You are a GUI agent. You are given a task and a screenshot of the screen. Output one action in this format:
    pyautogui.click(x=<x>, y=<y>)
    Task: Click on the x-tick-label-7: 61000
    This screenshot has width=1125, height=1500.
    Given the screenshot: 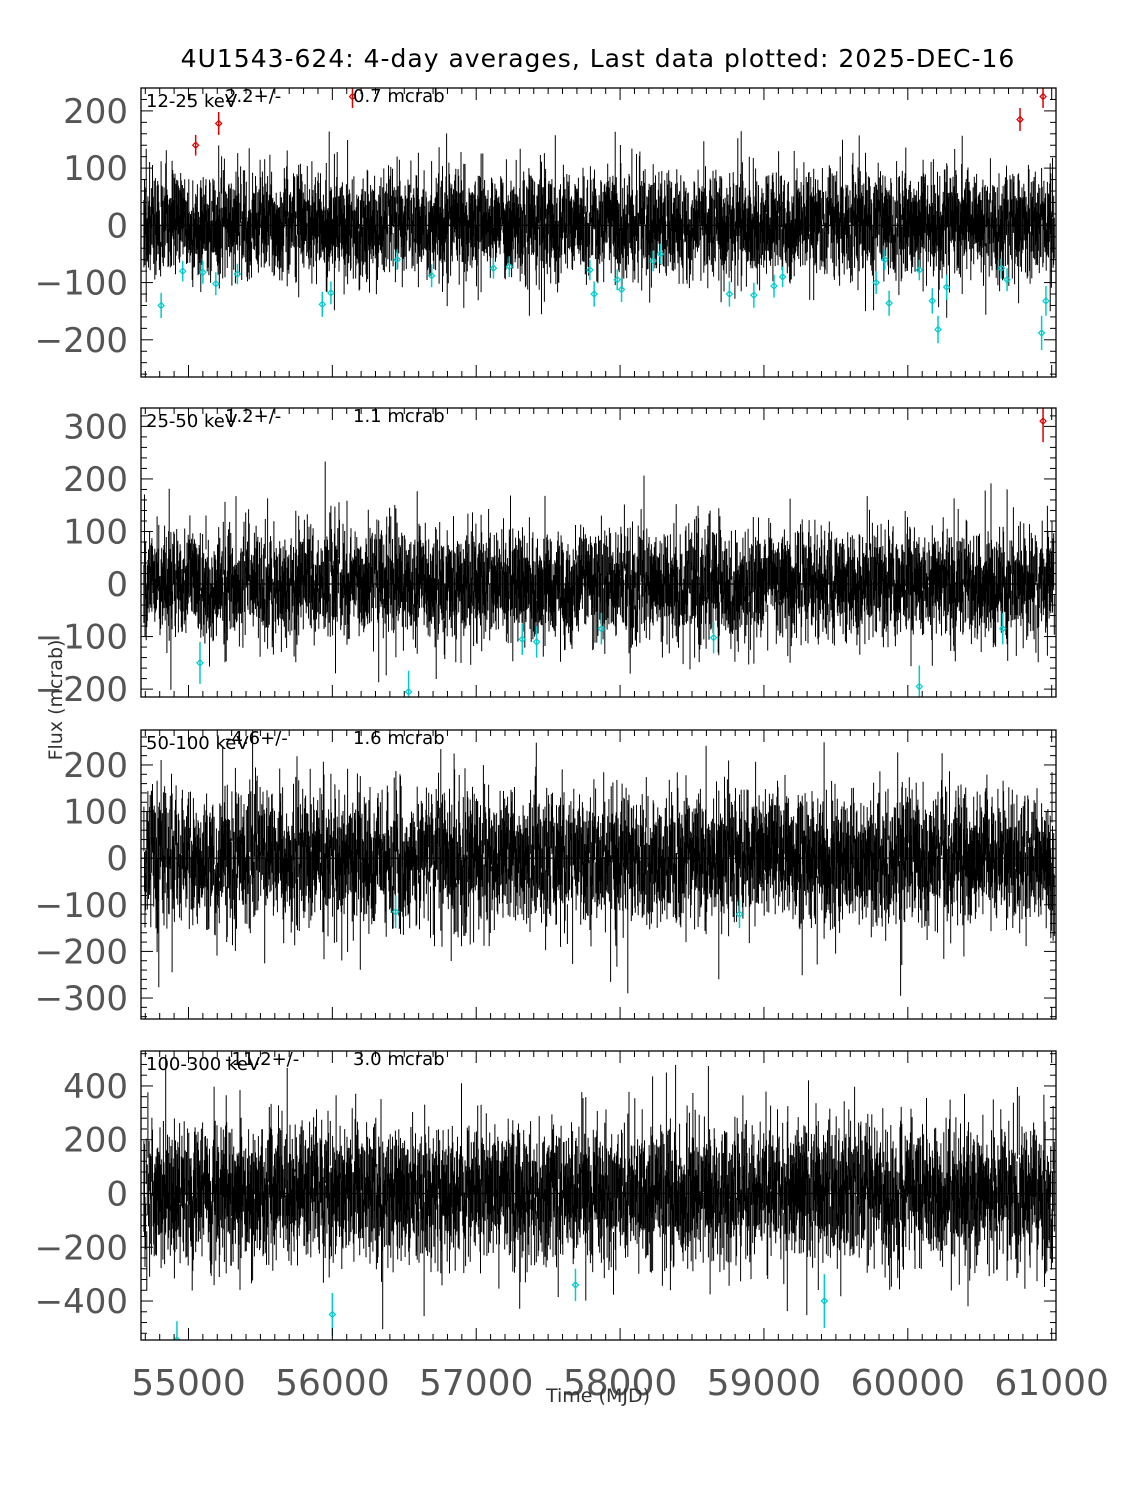 What is the action you would take?
    pyautogui.click(x=1051, y=1383)
    